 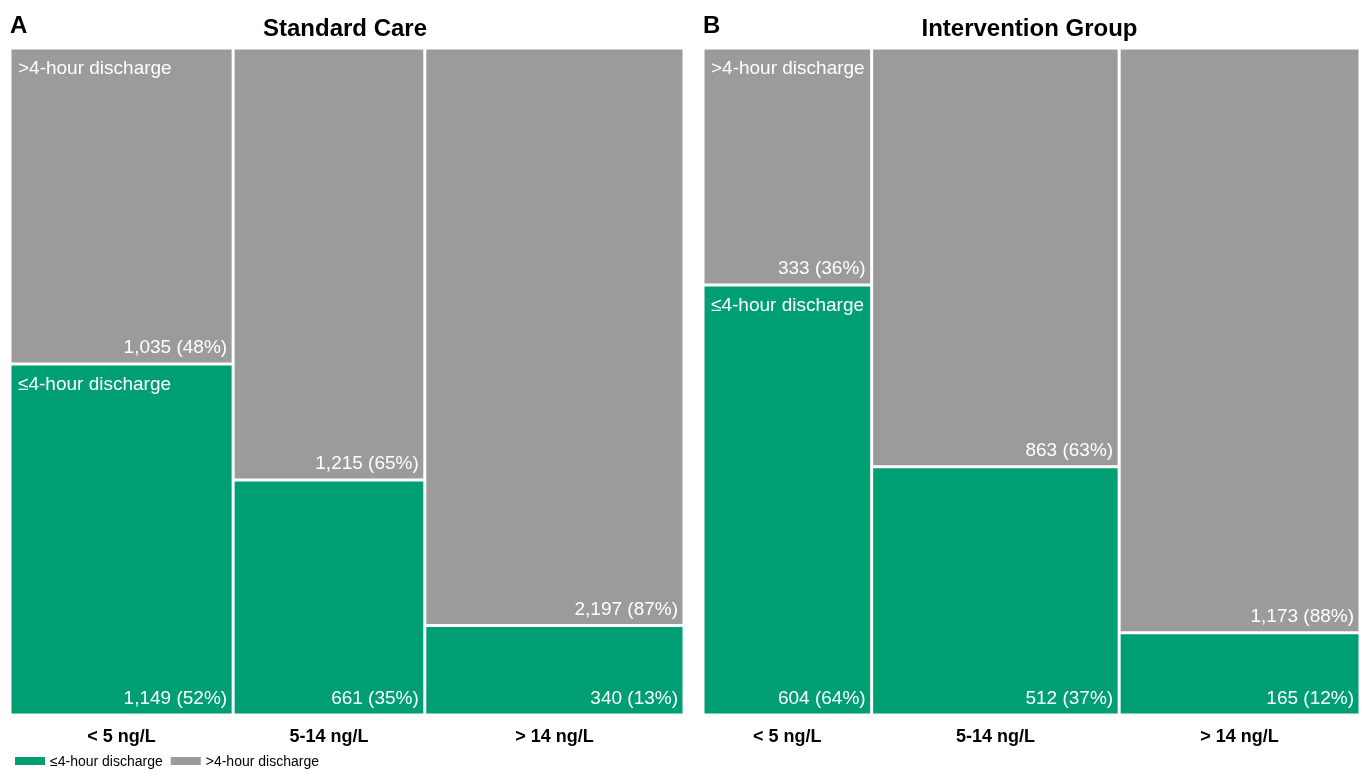 What do you see at coordinates (367, 462) in the screenshot?
I see `data-label: 1,215 (65%)` at bounding box center [367, 462].